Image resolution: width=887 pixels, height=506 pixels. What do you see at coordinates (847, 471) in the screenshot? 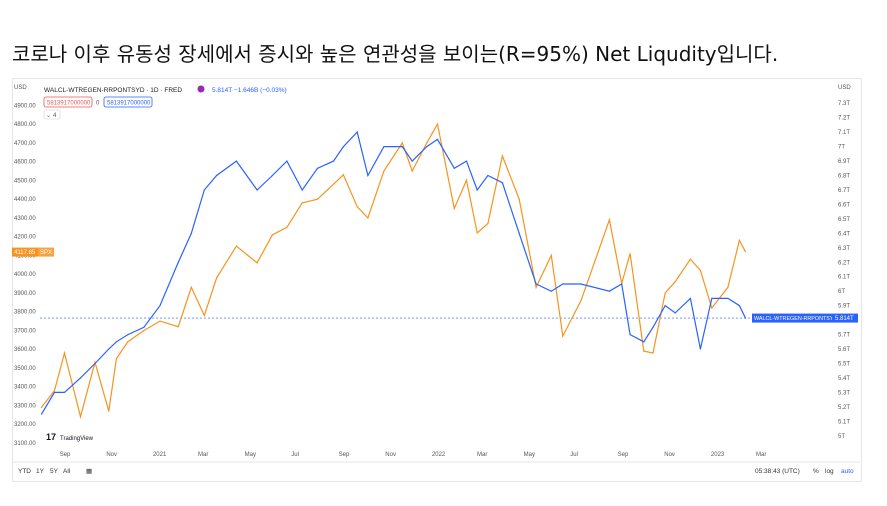
I see `auto-toggle: auto` at bounding box center [847, 471].